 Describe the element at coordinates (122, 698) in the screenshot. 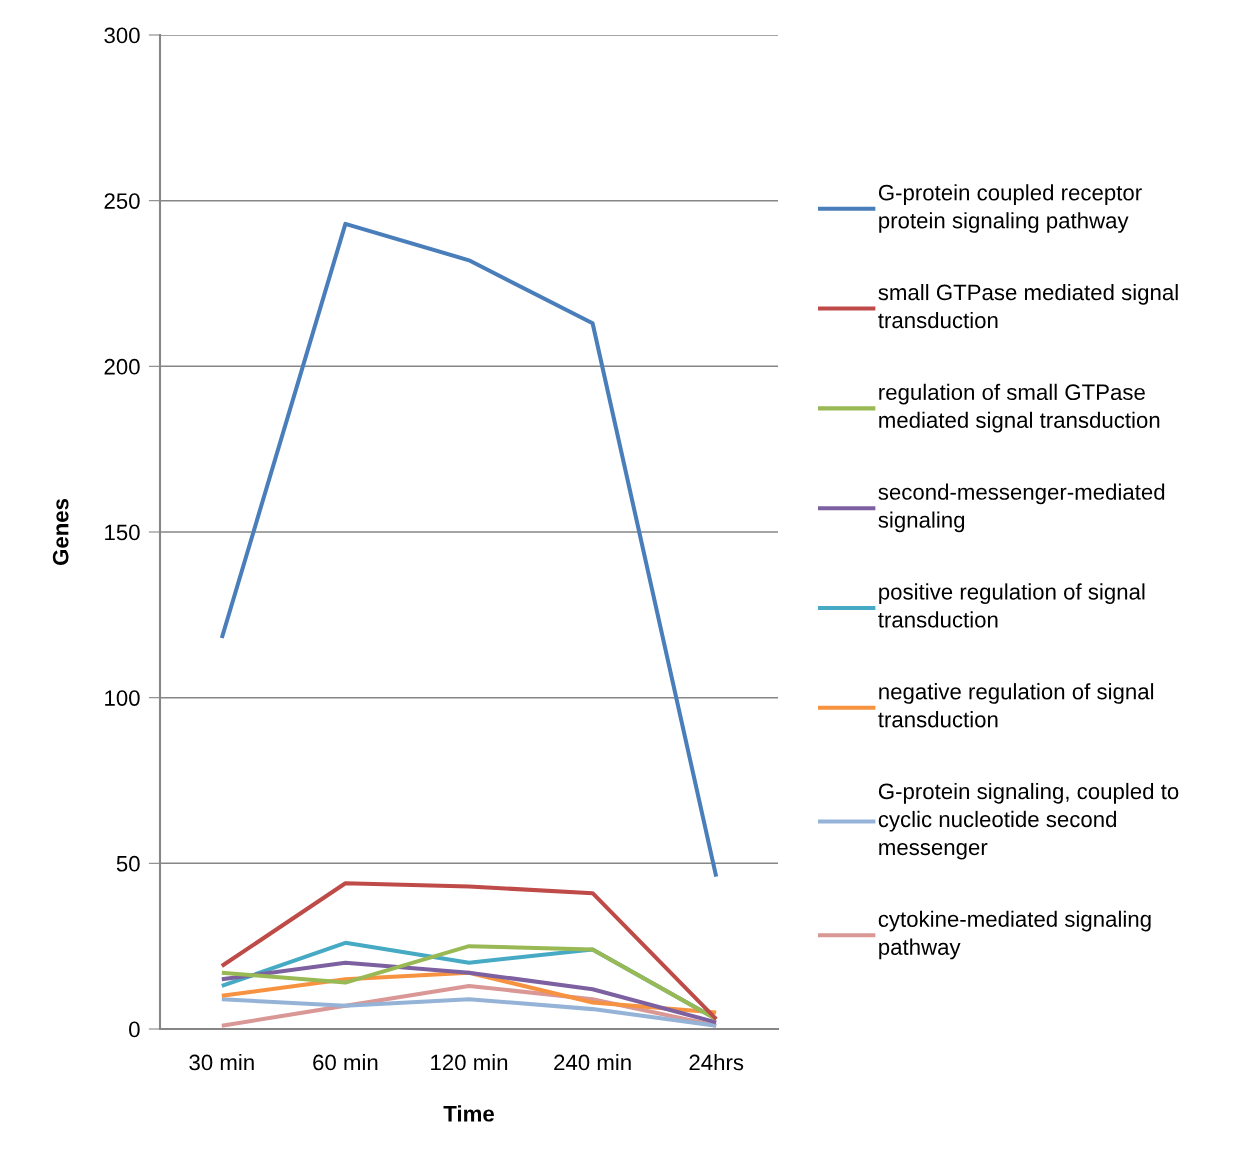

I see `y-tick-label: 100` at that location.